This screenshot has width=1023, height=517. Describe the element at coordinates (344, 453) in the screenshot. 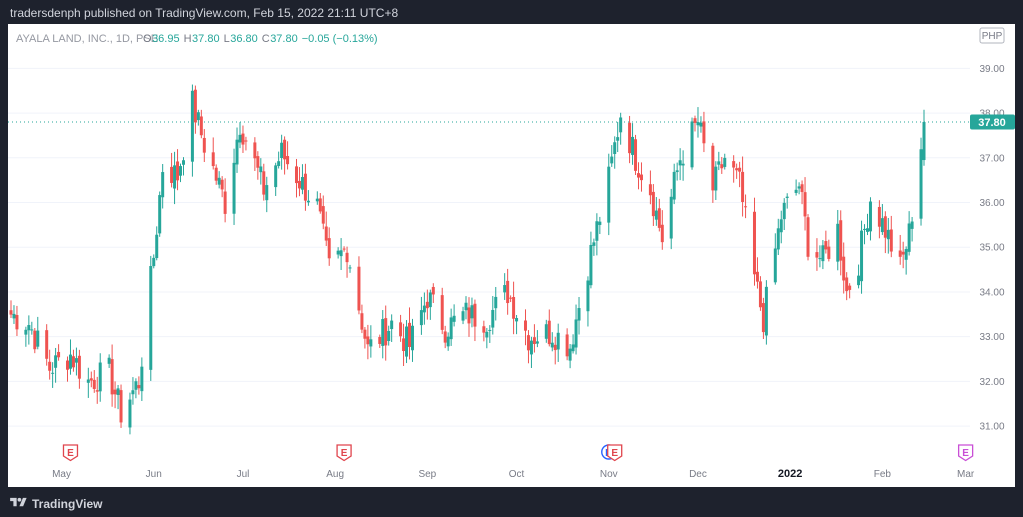

I see `event-label: E` at that location.